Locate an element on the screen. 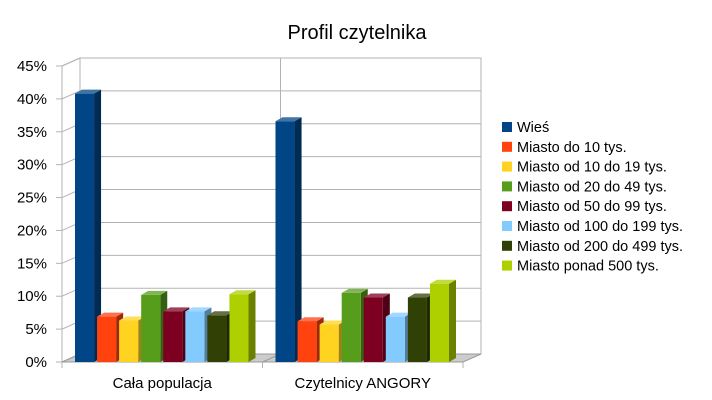 The width and height of the screenshot is (712, 400). legend-entry: Miasto od 20 do 49 tys. is located at coordinates (584, 187).